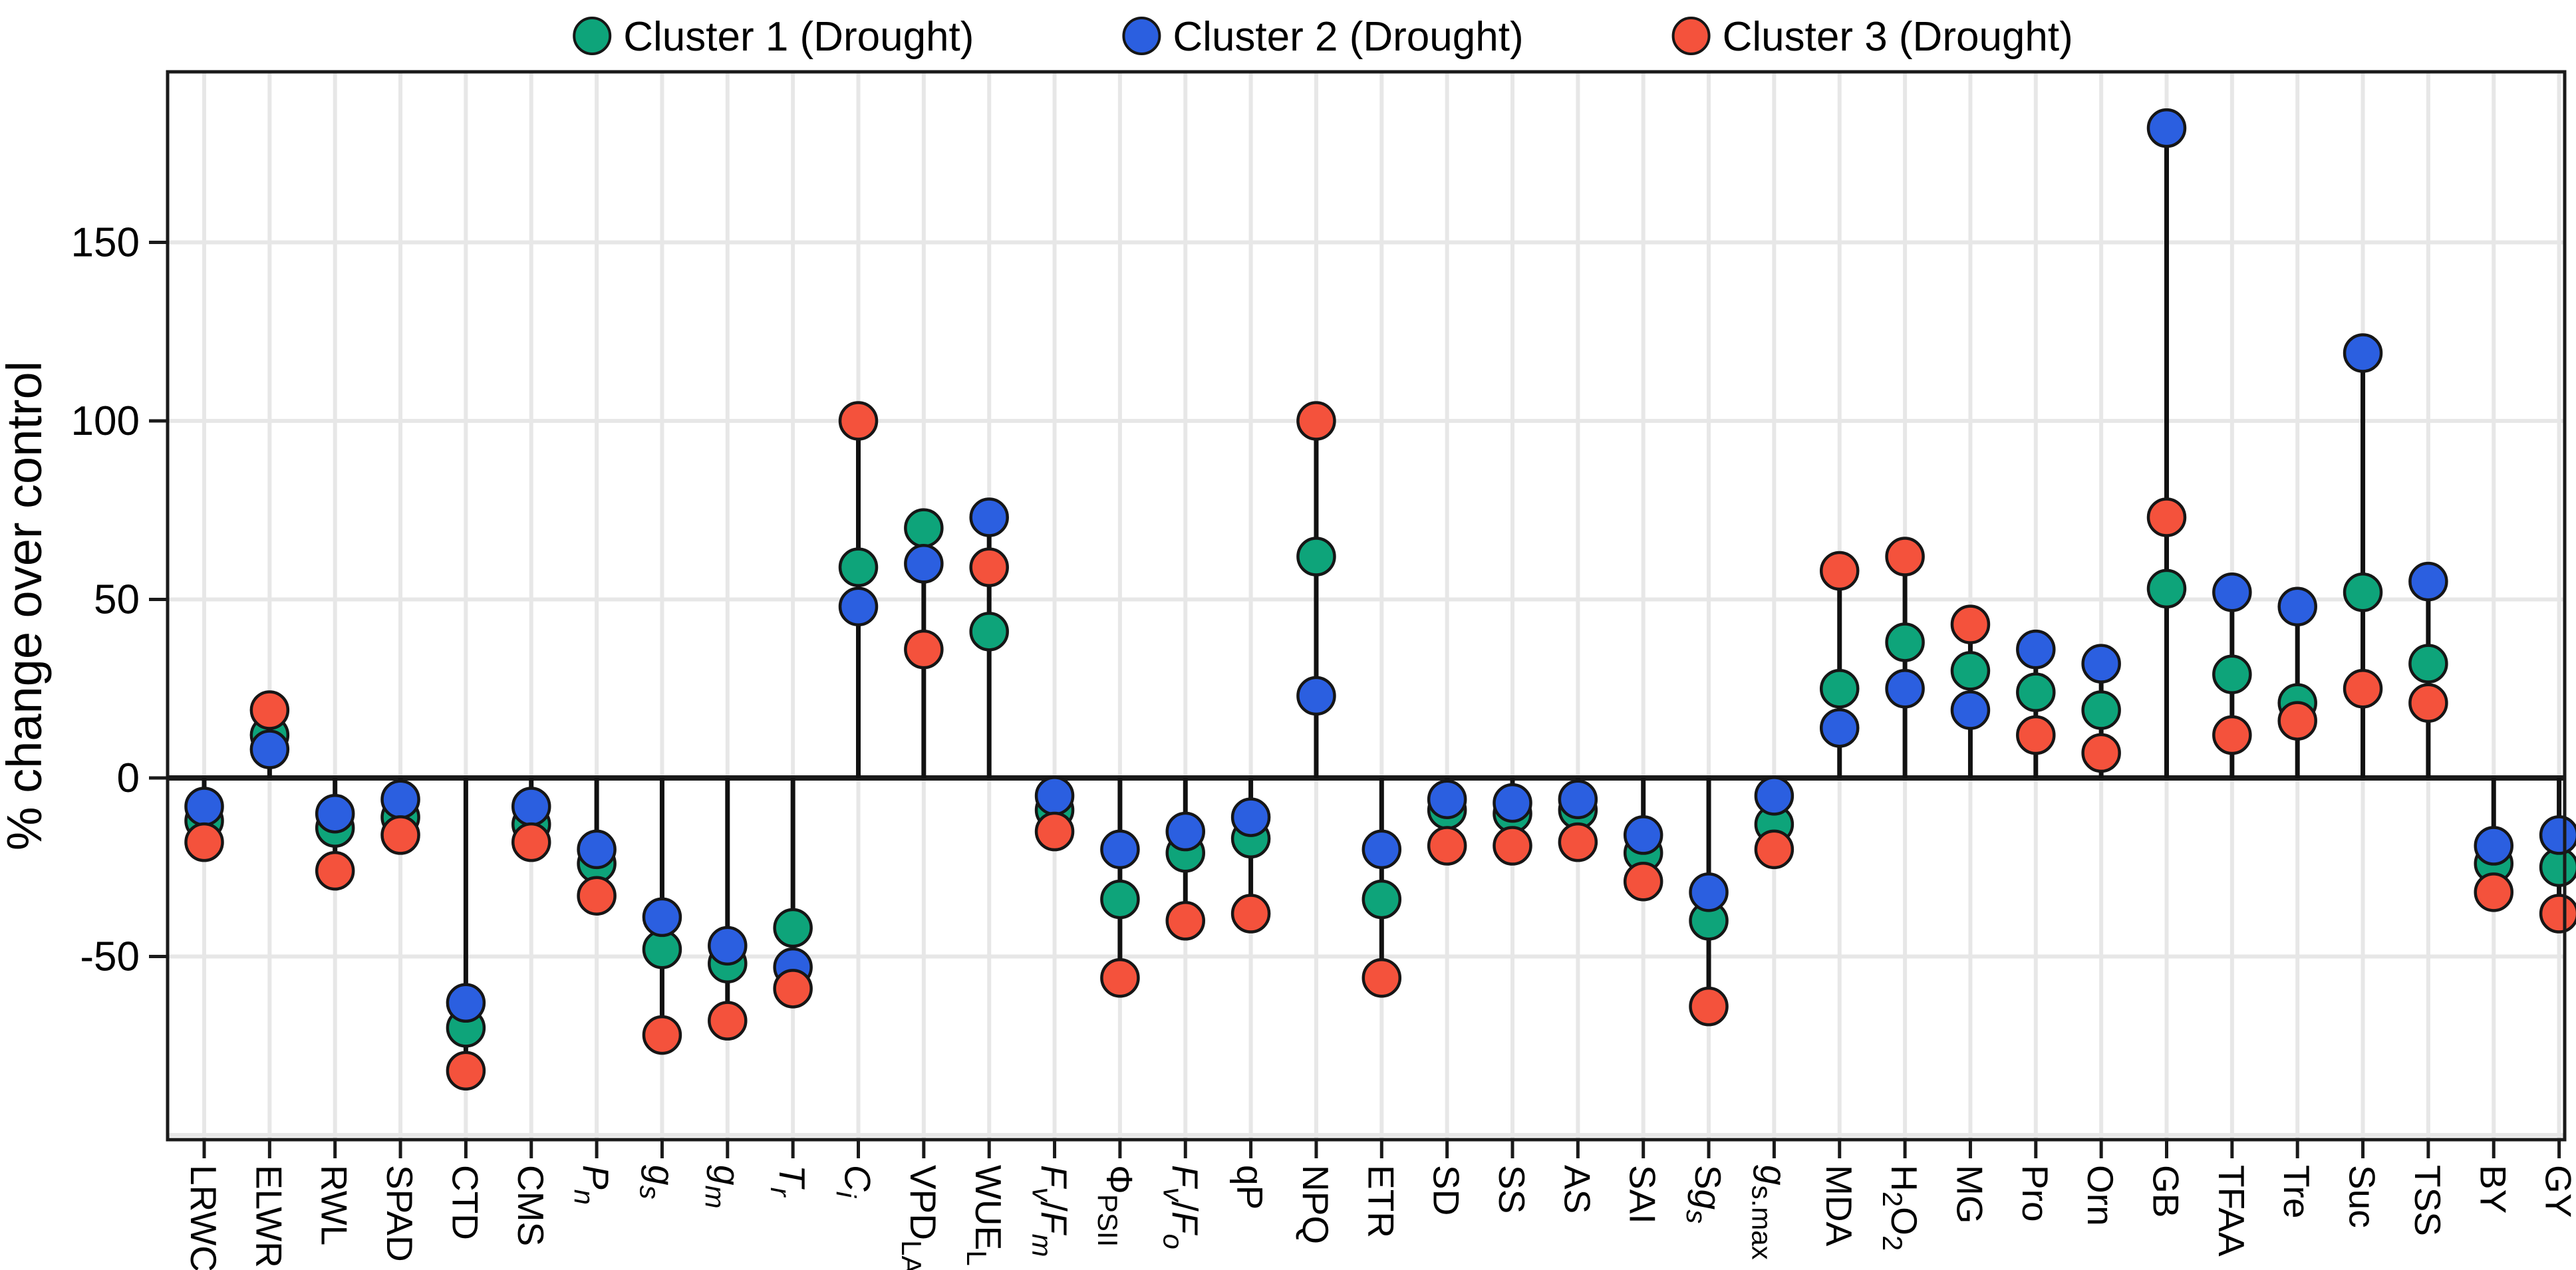 This screenshot has height=1270, width=2576. I want to click on x-tick-label: Fv/Fm, so click(1051, 1211).